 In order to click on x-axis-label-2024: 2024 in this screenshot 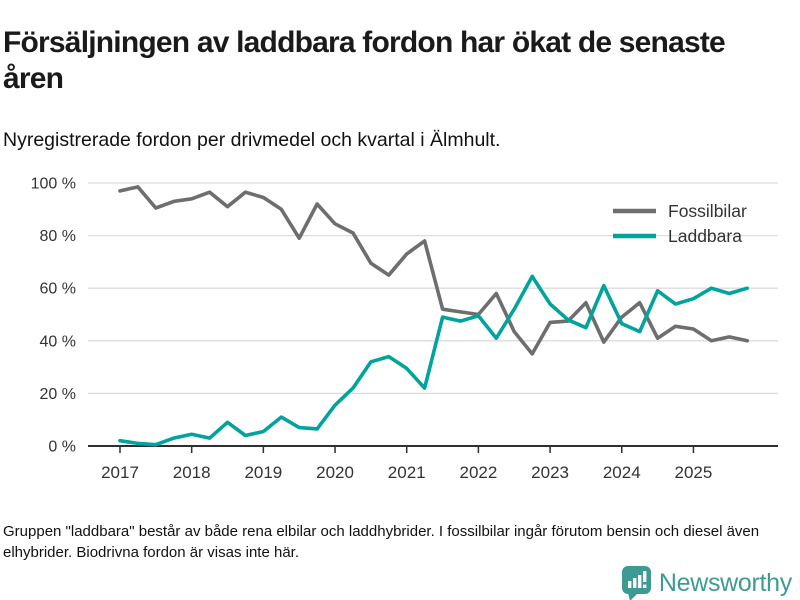, I will do `click(622, 472)`.